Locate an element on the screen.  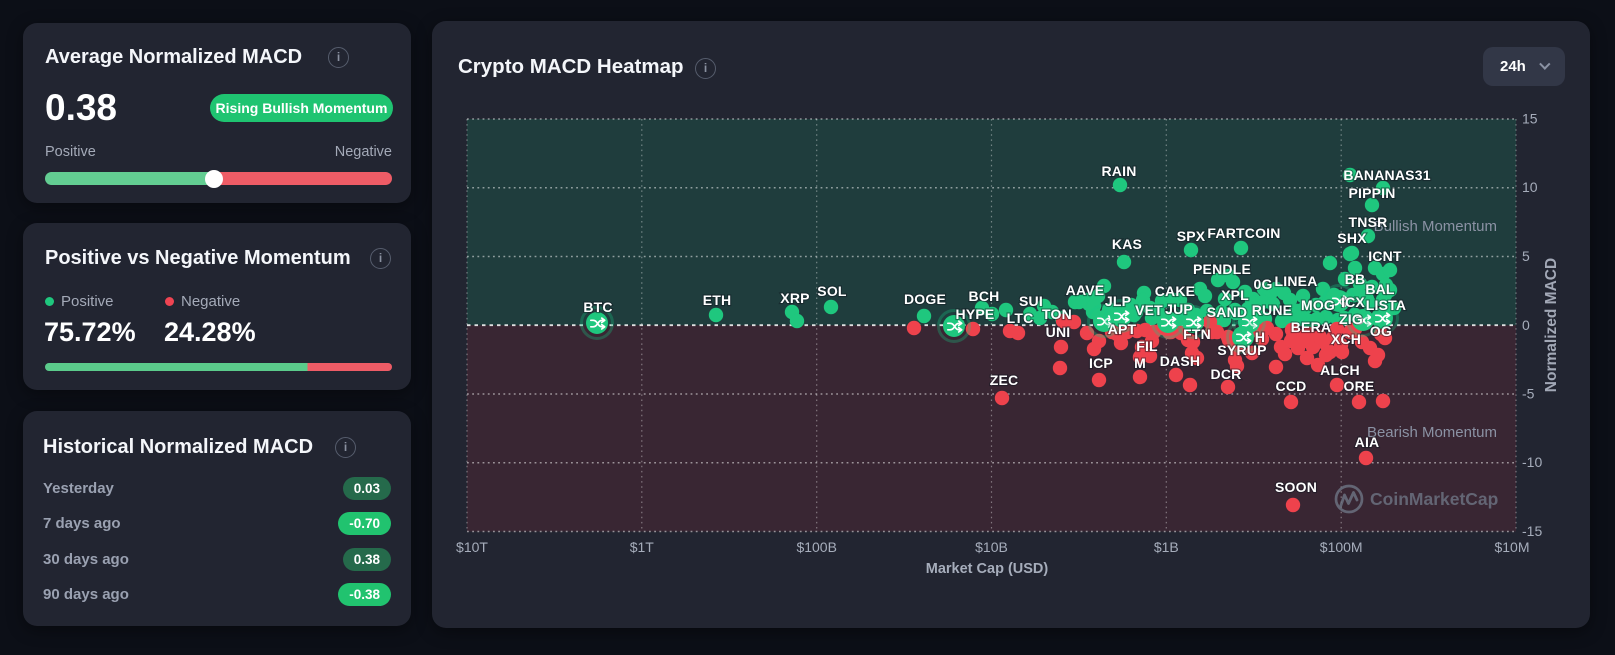
svg-text: -5 is located at coordinates (1528, 394).